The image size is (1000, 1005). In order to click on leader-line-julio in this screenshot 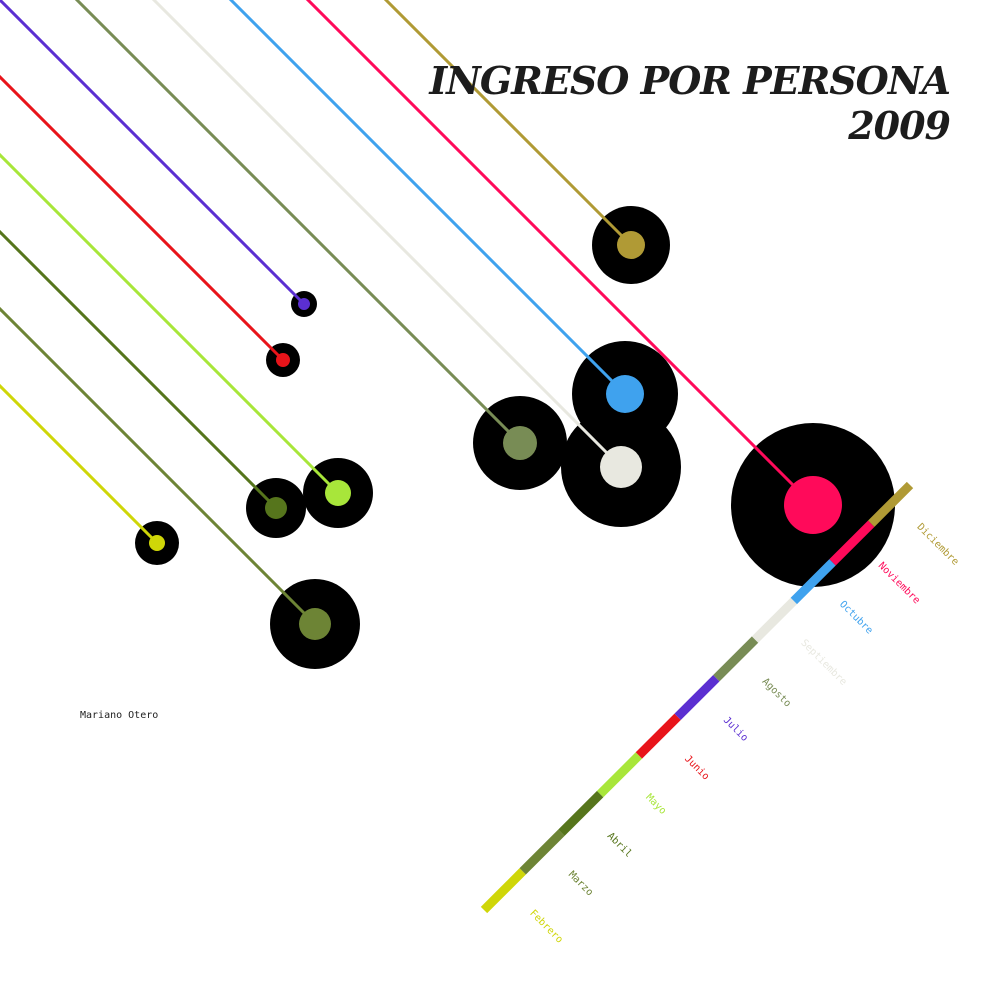, I will do `click(153, 153)`.